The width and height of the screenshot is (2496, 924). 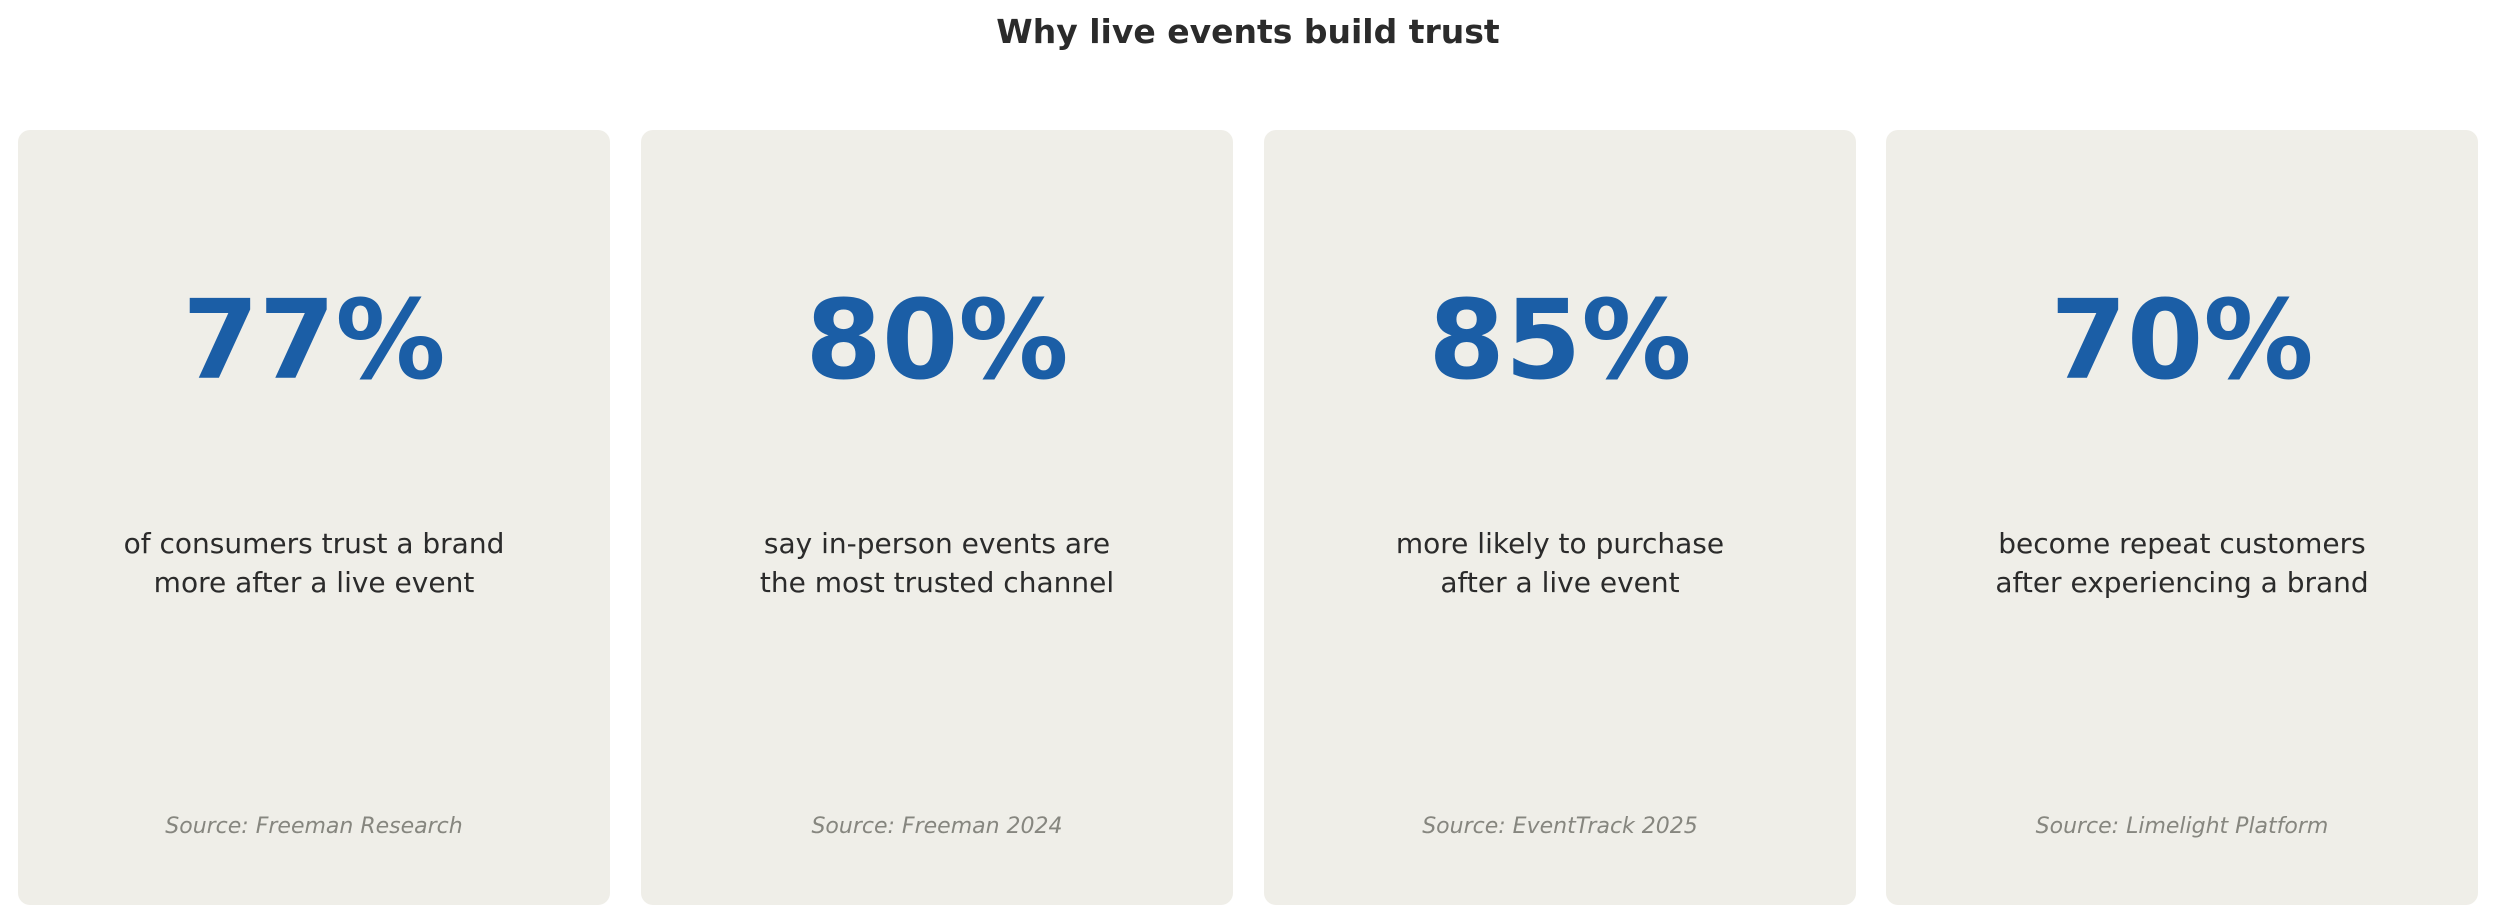 I want to click on page-title: Why live events build trust, so click(x=1248, y=31).